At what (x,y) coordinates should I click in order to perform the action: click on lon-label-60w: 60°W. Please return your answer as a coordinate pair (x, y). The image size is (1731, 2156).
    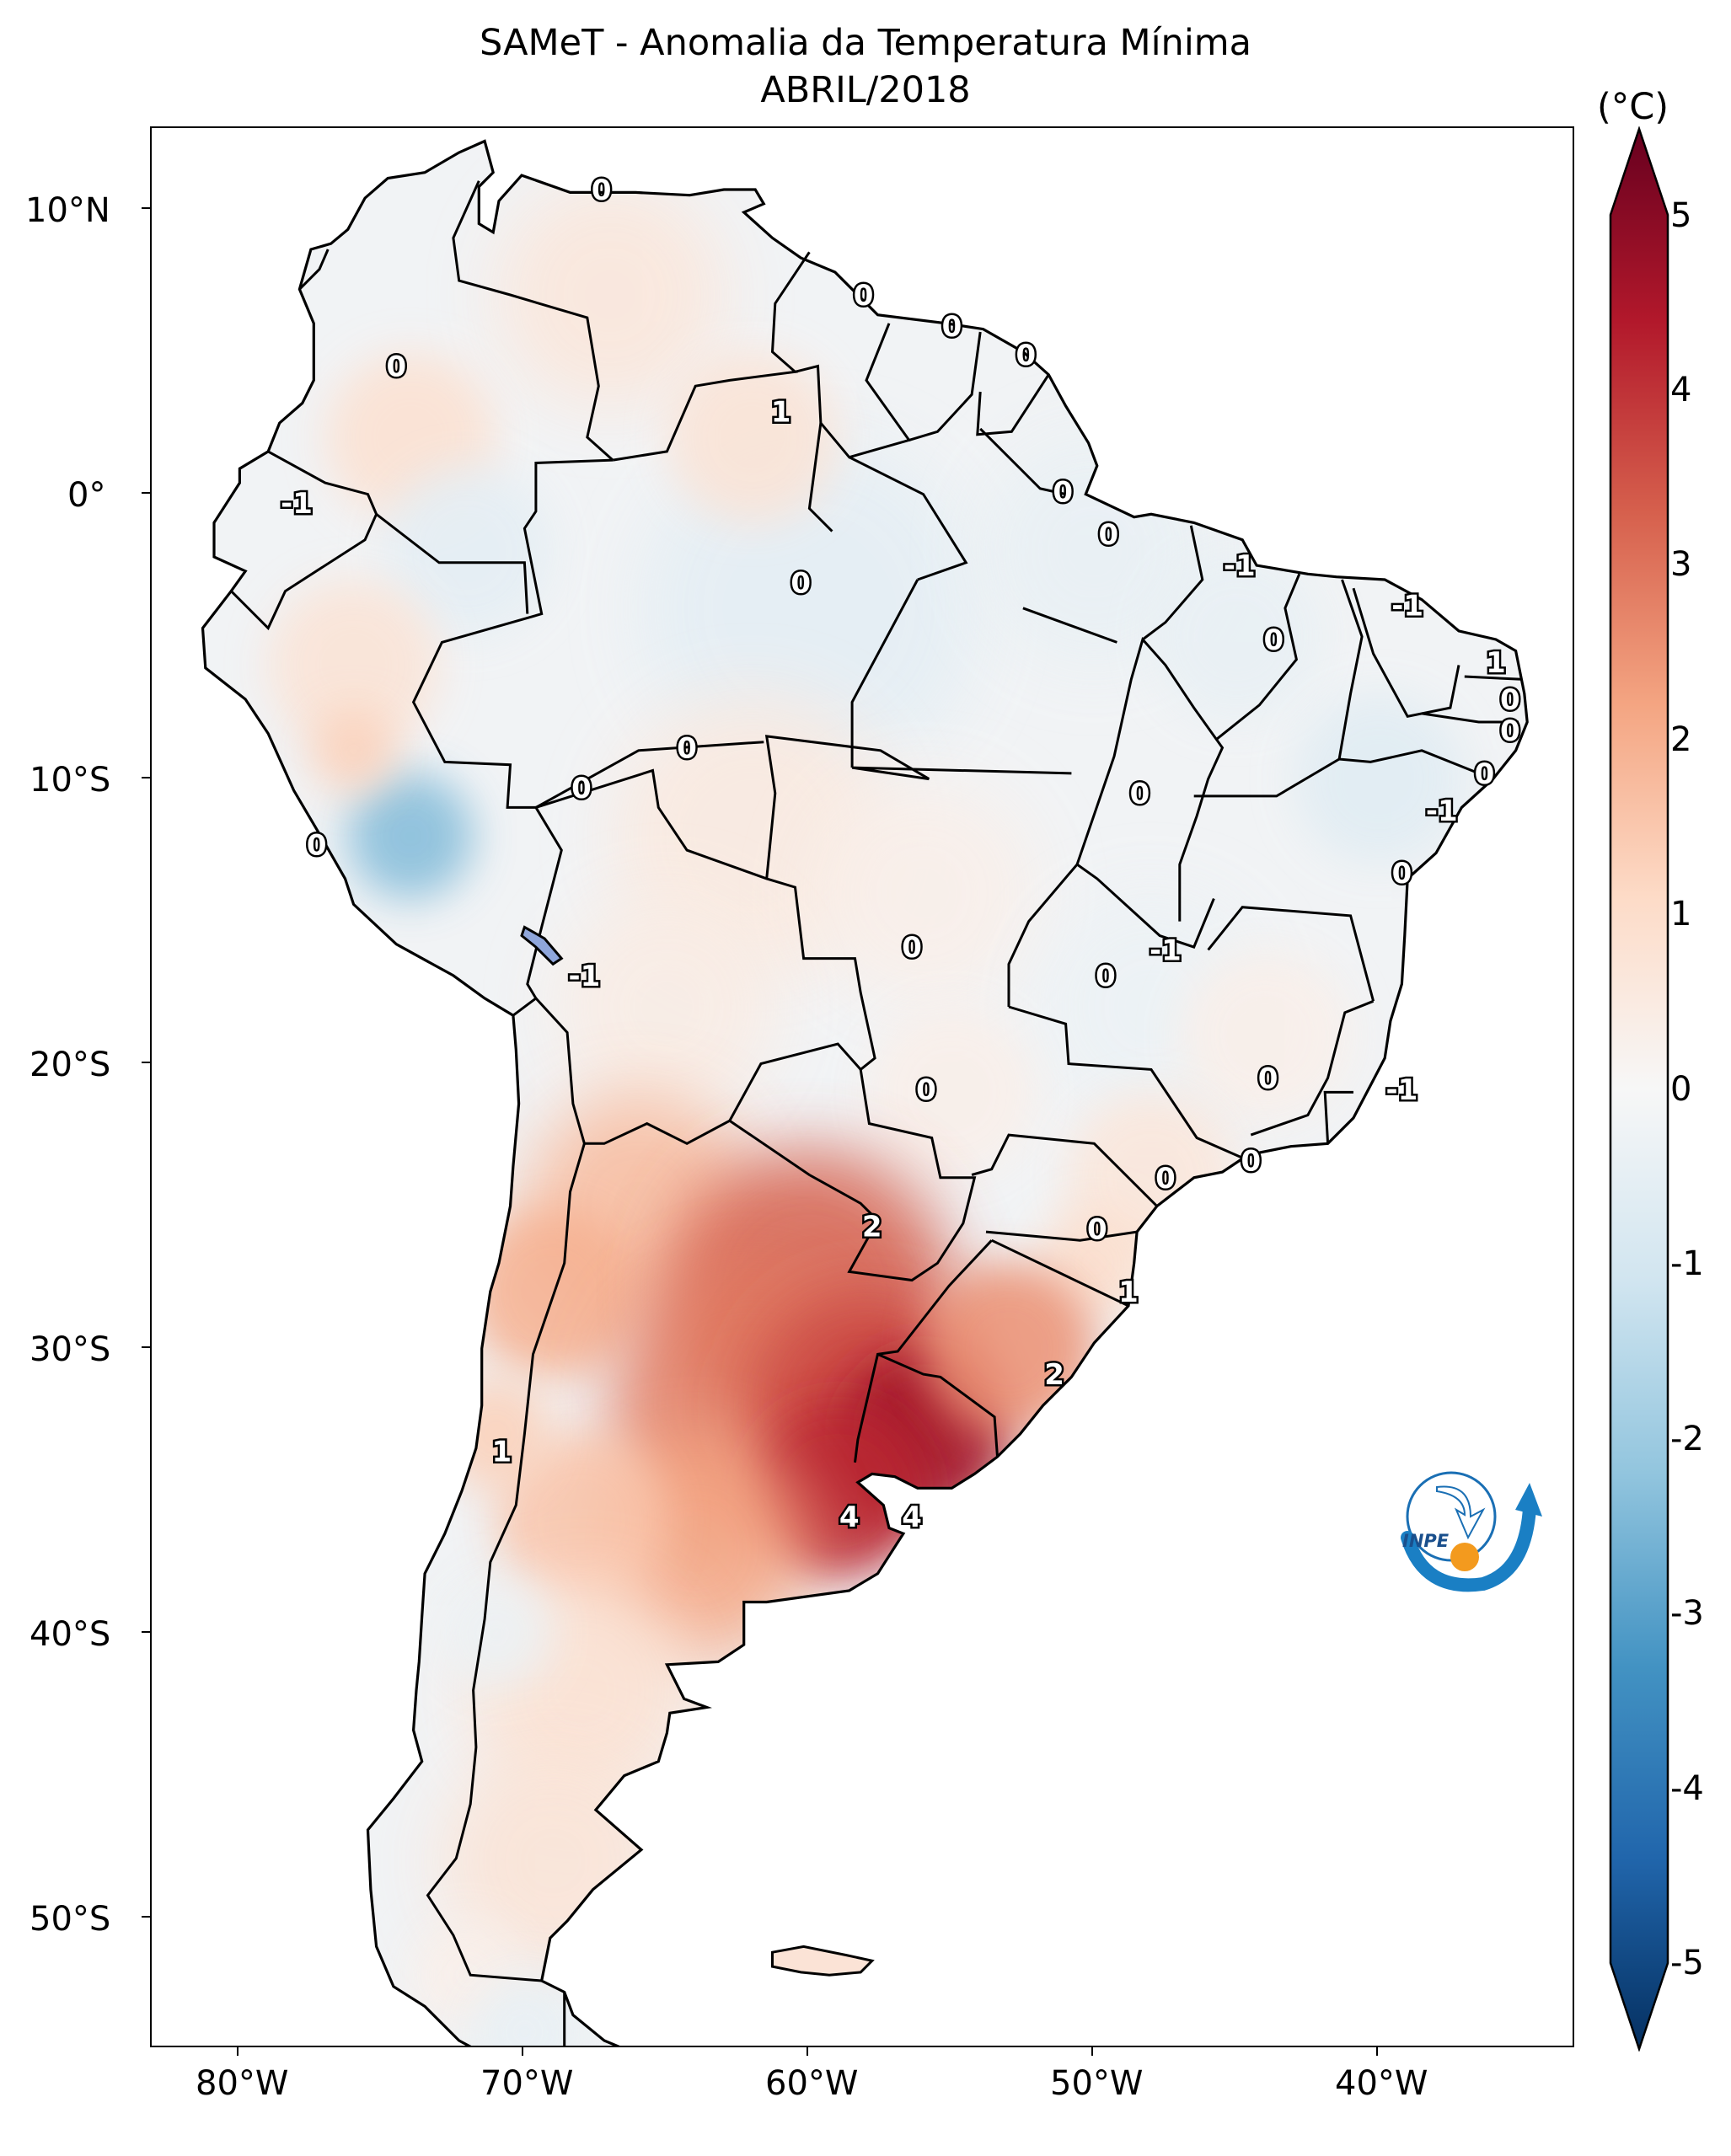
    Looking at the image, I should click on (812, 2083).